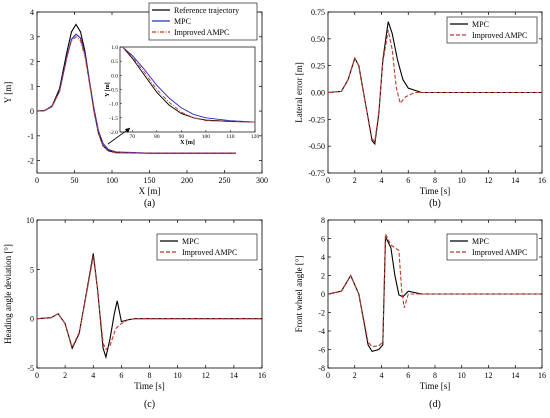  Describe the element at coordinates (133, 137) in the screenshot. I see `inset-x-tick-label: 70` at that location.